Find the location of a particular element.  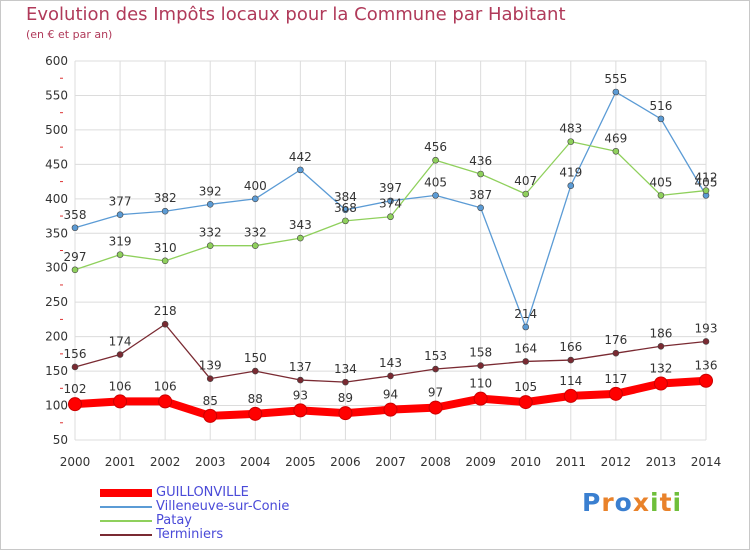

data-label: 297 is located at coordinates (75, 257).